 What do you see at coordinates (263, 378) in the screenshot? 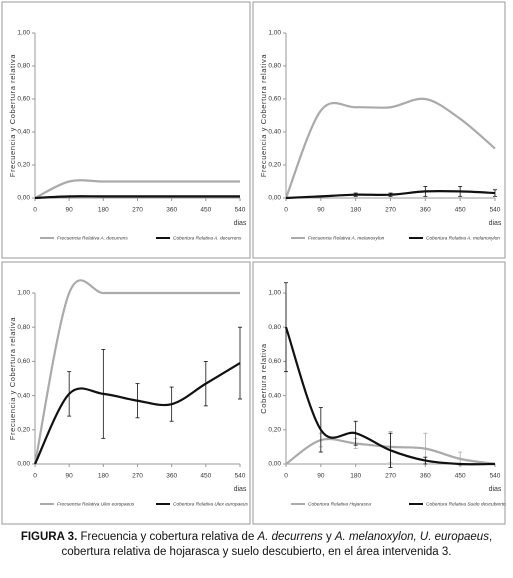
I see `y-axis-label: Cobertura relativa` at bounding box center [263, 378].